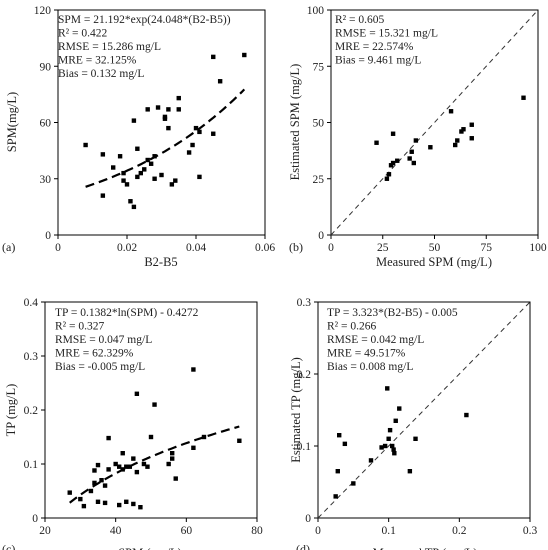 Image resolution: width=548 pixels, height=550 pixels. Describe the element at coordinates (79, 327) in the screenshot. I see `stats-line: R² = 0.327` at that location.